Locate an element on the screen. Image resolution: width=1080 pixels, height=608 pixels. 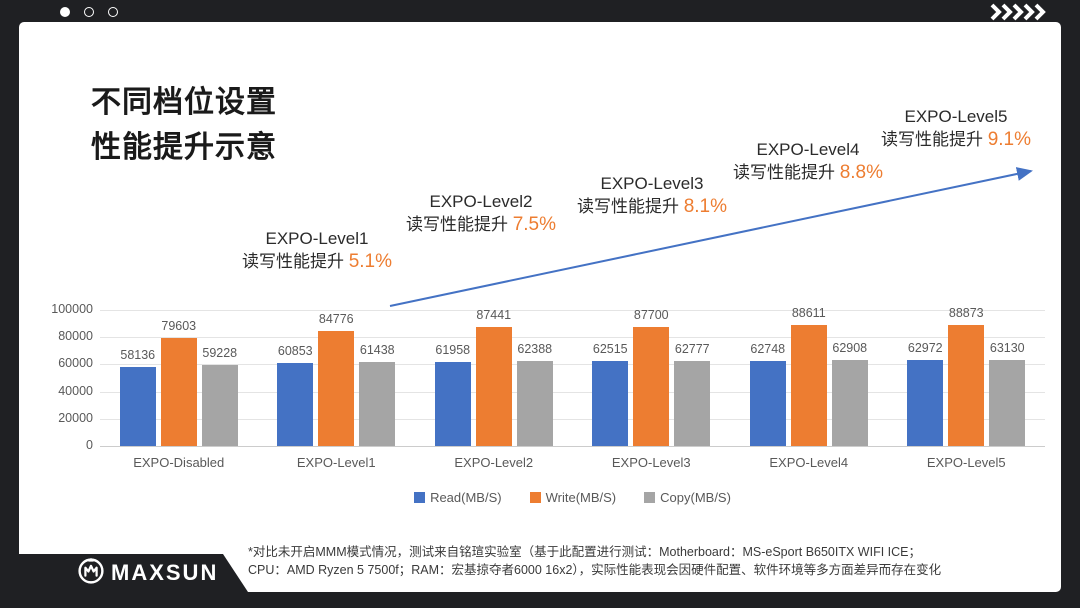
annotation-text: 读写性能提升 9.1% is located at coordinates (956, 139).